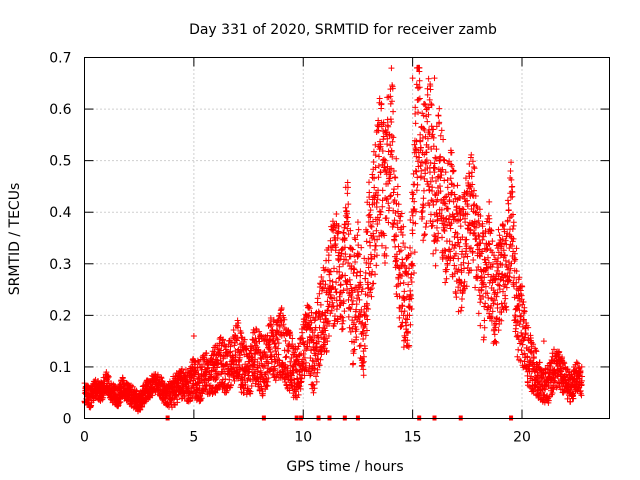 The image size is (640, 480). Describe the element at coordinates (60, 59) in the screenshot. I see `y-tick-label: 0.7` at that location.